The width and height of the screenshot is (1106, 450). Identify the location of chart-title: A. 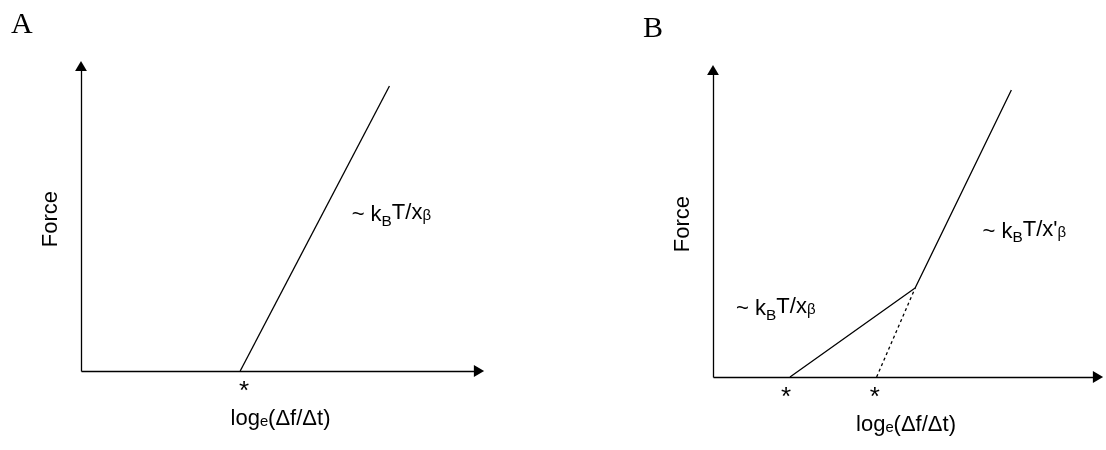
(22, 22).